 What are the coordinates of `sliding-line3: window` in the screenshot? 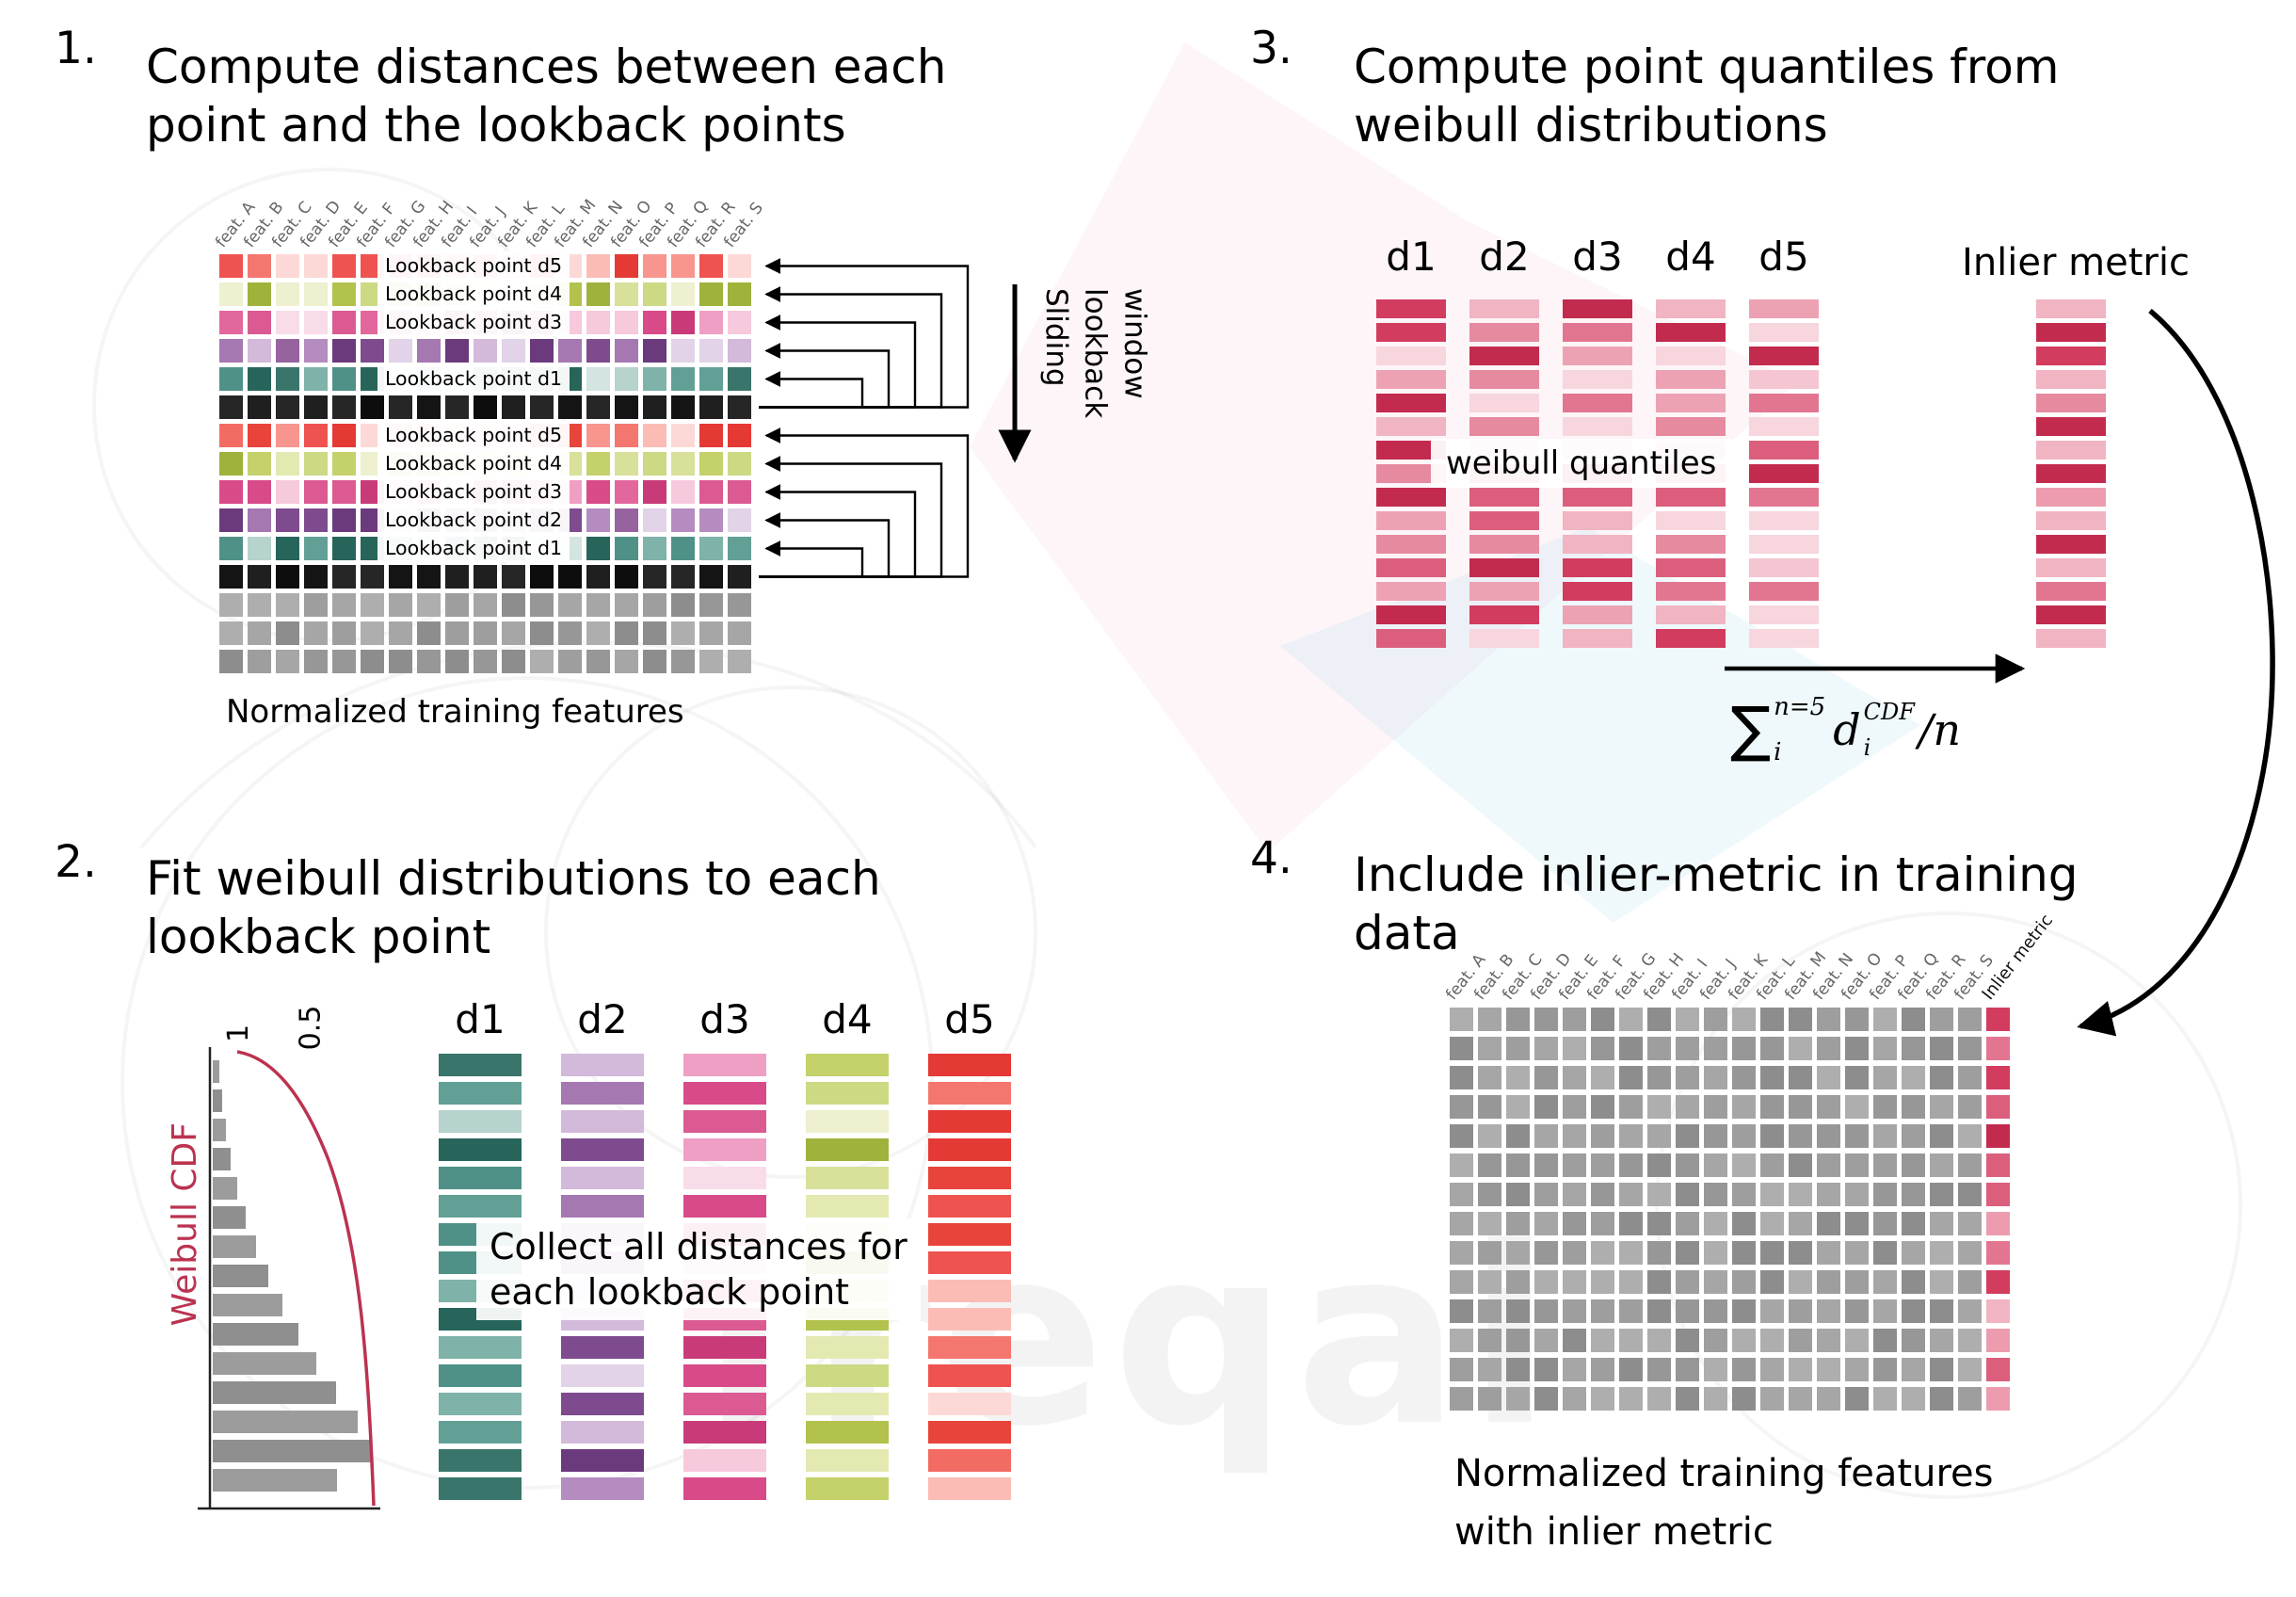 It's located at (1135, 343).